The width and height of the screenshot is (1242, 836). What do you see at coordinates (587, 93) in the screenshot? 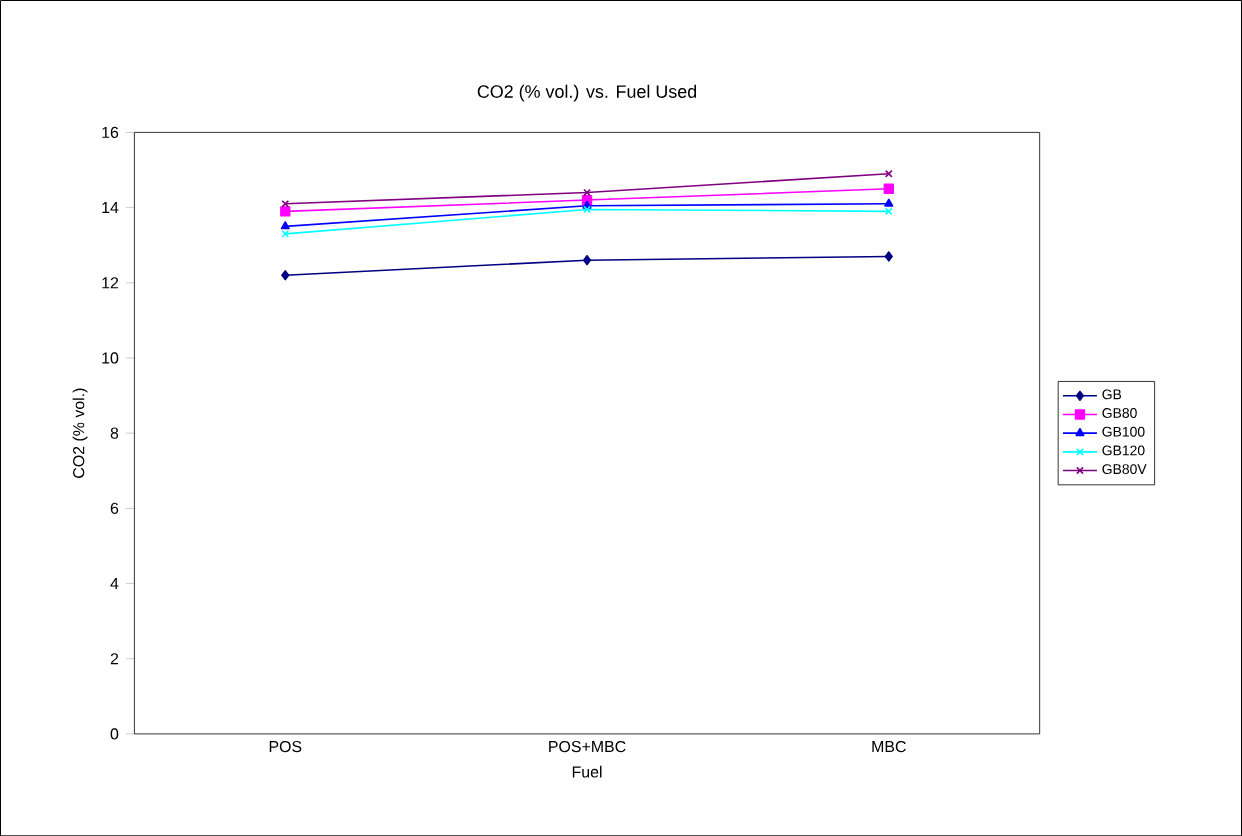
I see `chart-title: CO2 (% vol.) vs. Fuel Used` at bounding box center [587, 93].